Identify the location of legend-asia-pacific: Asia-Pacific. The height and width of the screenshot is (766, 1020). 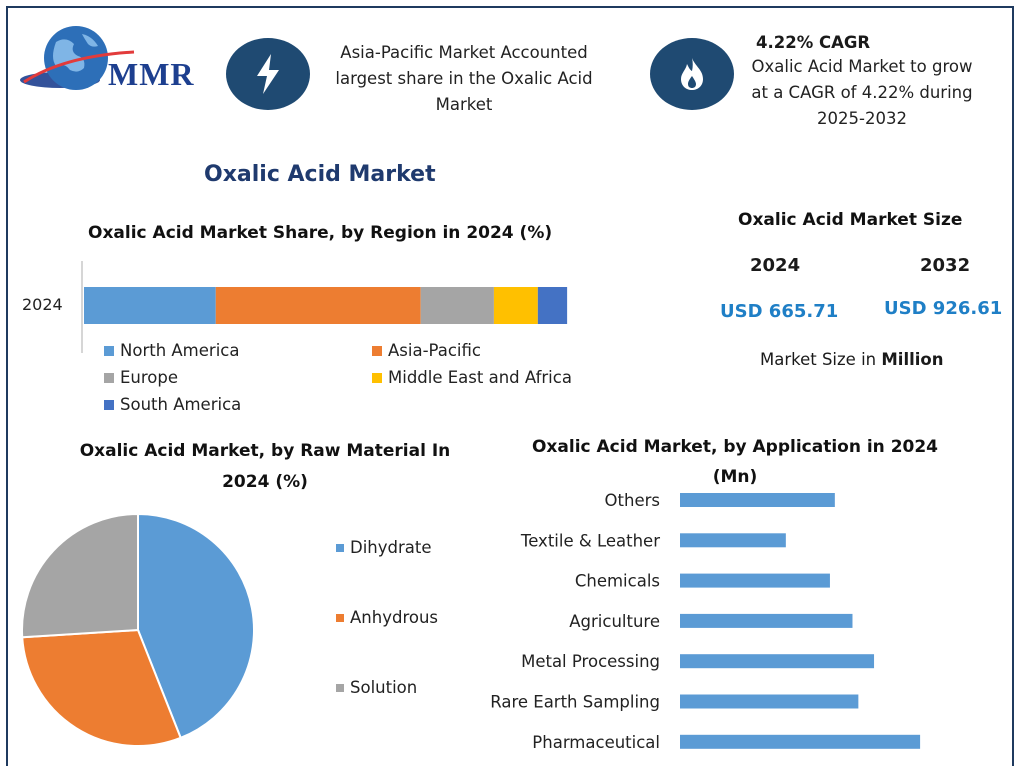
(426, 350).